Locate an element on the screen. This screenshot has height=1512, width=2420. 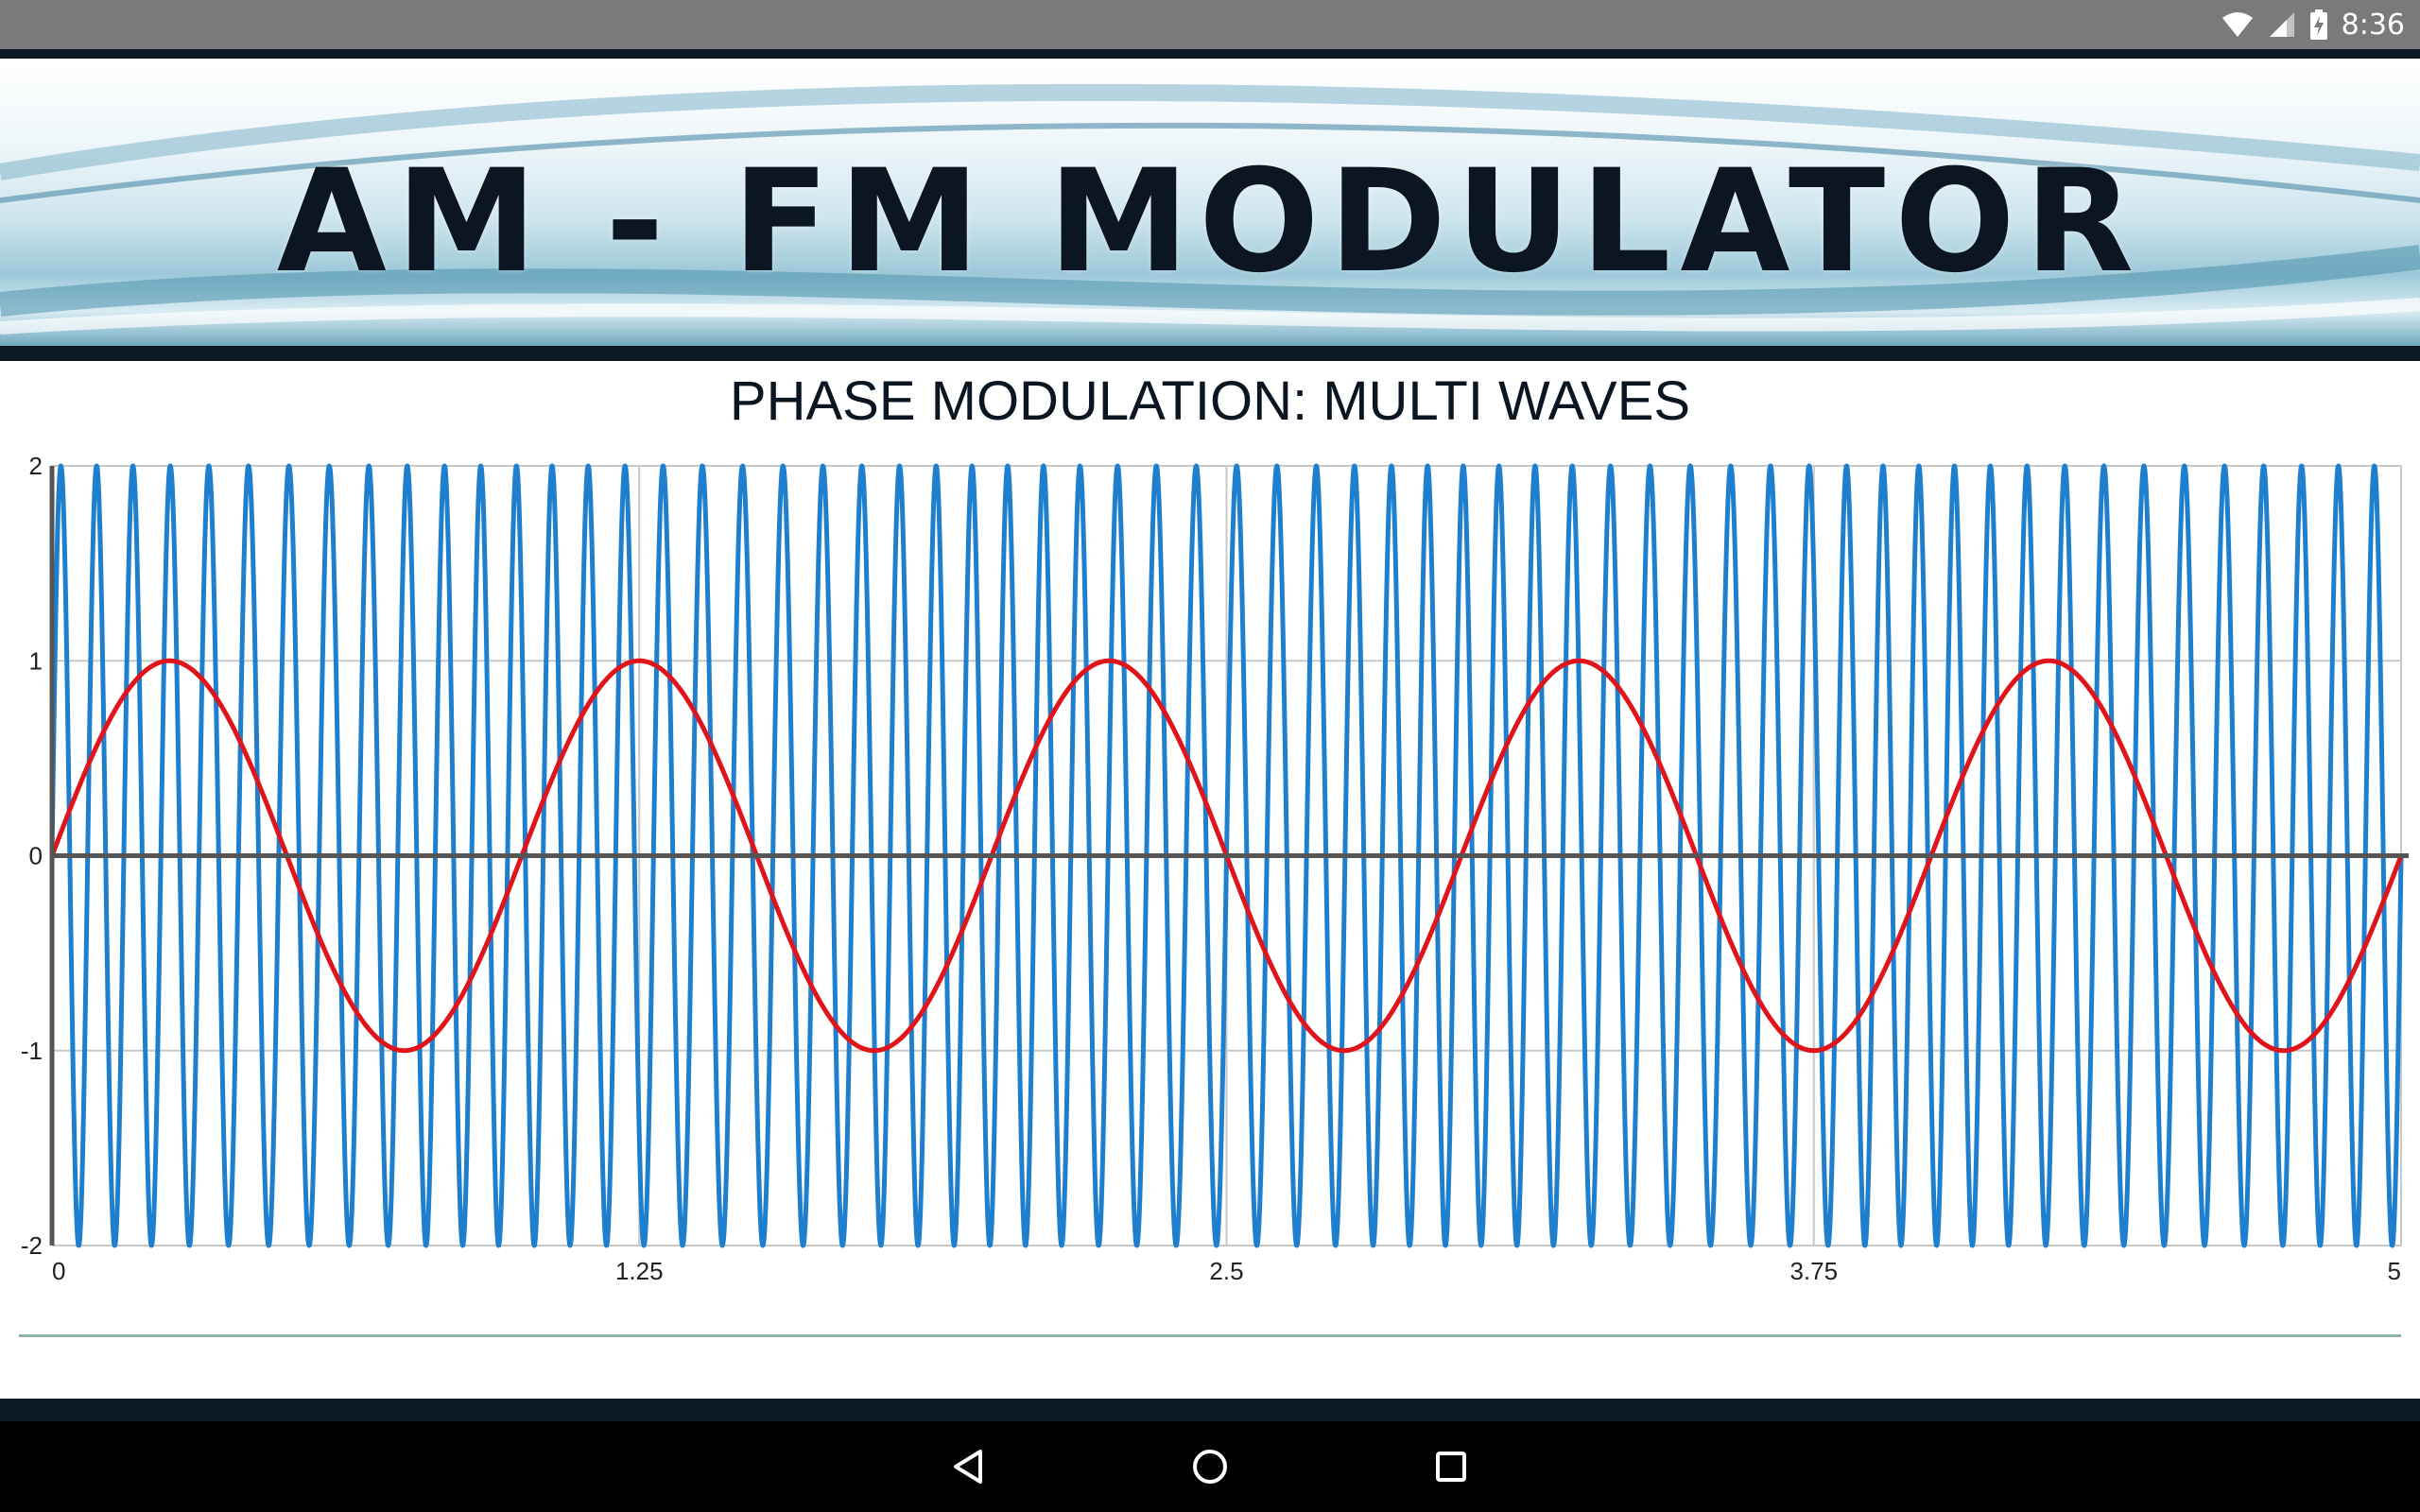
back-button is located at coordinates (969, 1466).